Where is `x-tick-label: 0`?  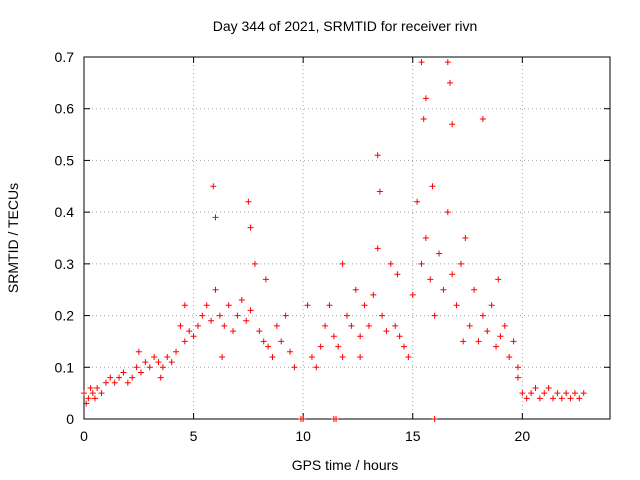
x-tick-label: 0 is located at coordinates (84, 436).